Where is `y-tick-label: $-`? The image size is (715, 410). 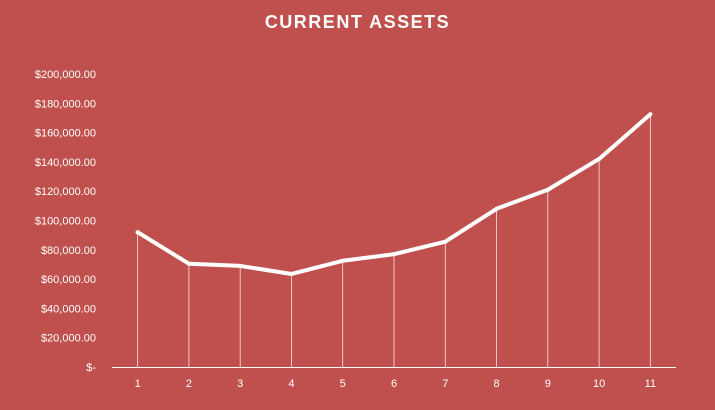 y-tick-label: $- is located at coordinates (91, 368).